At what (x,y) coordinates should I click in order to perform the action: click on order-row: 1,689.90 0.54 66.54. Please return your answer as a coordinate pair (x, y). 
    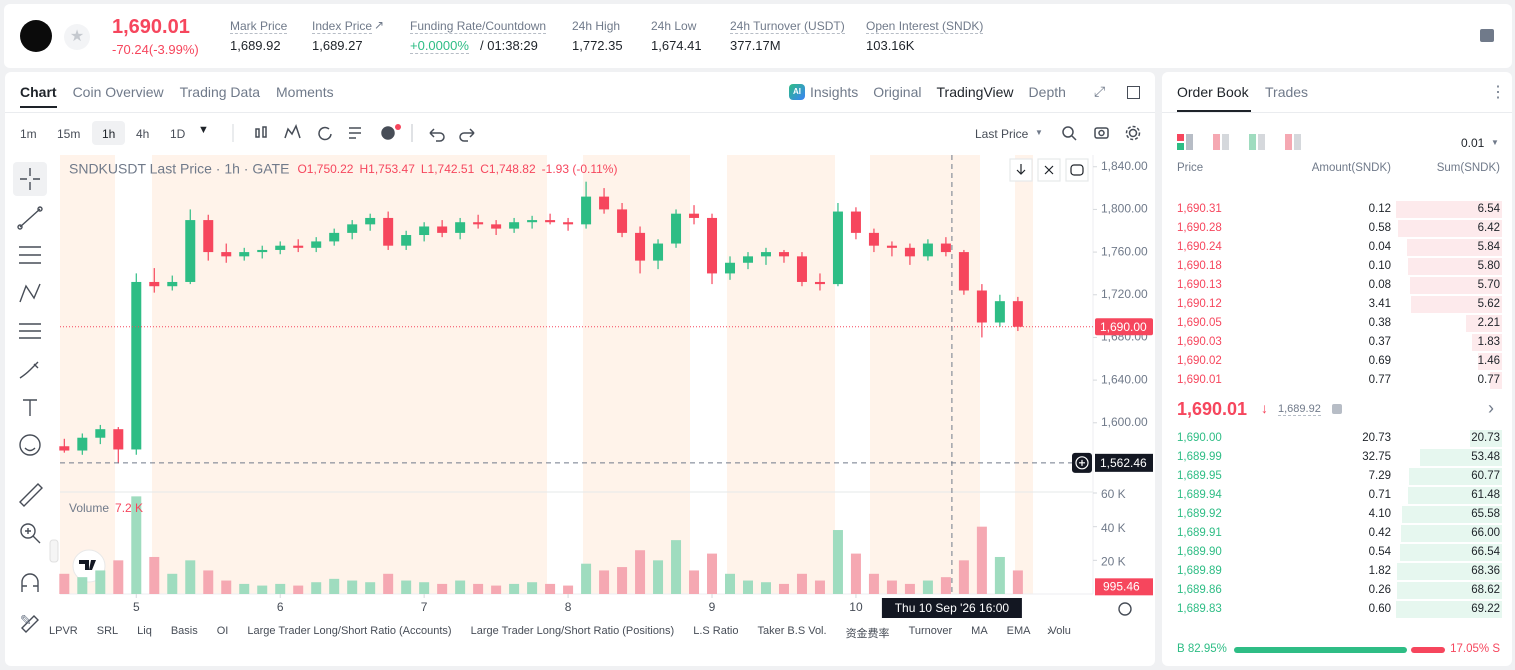
    Looking at the image, I should click on (1337, 552).